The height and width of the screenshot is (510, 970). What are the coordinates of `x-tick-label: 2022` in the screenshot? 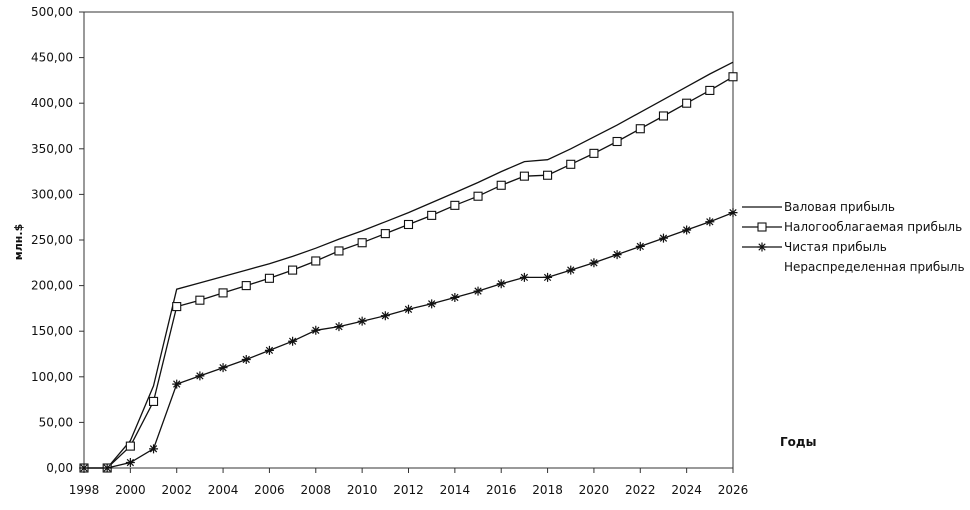 It's located at (640, 490).